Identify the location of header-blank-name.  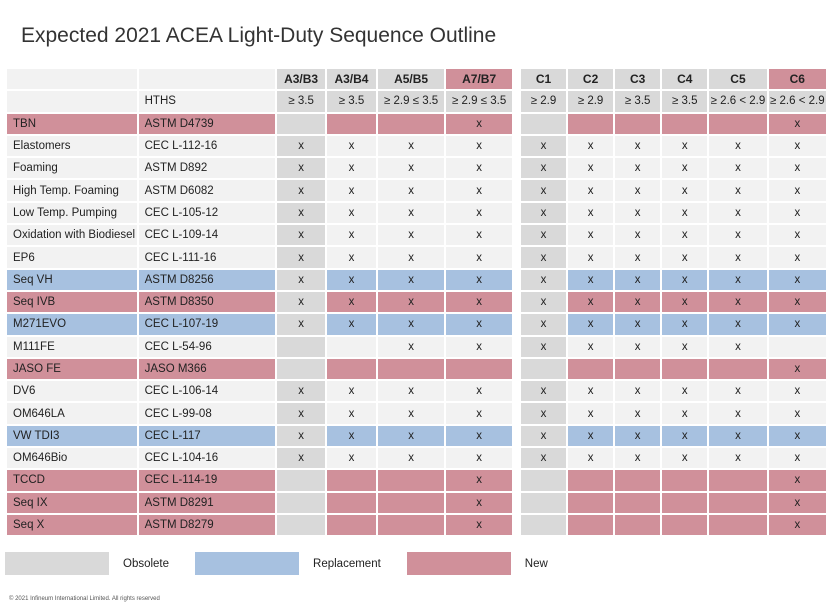
(72, 79).